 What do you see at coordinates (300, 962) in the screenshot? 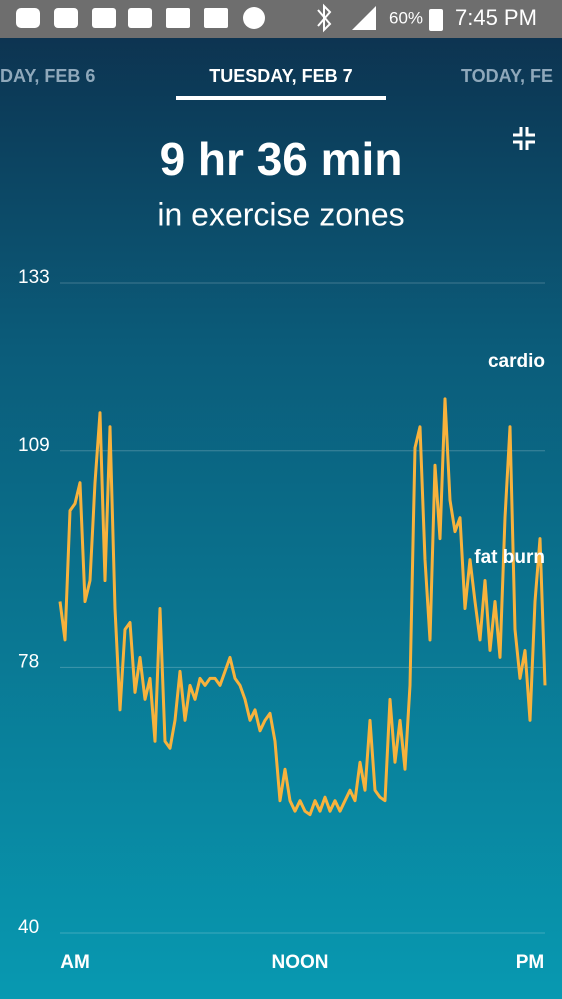
I see `x-tick-label: NOON` at bounding box center [300, 962].